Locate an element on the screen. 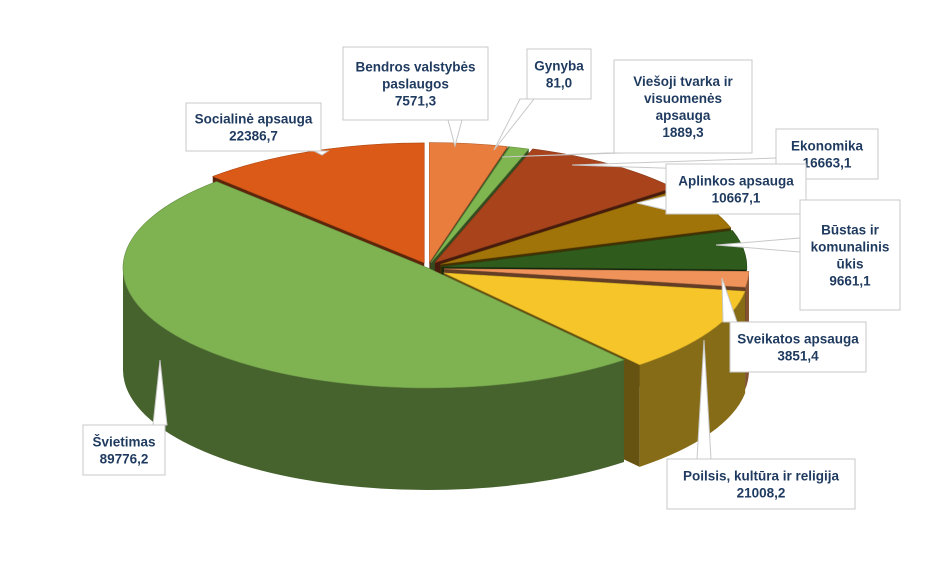 This screenshot has height=571, width=952. data-label-text: Viešoji tvarka ir is located at coordinates (683, 81).